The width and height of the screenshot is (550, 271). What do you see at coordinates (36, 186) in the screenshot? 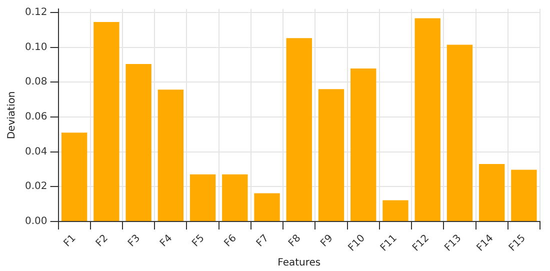
I see `y-tick-label: 0.02` at bounding box center [36, 186].